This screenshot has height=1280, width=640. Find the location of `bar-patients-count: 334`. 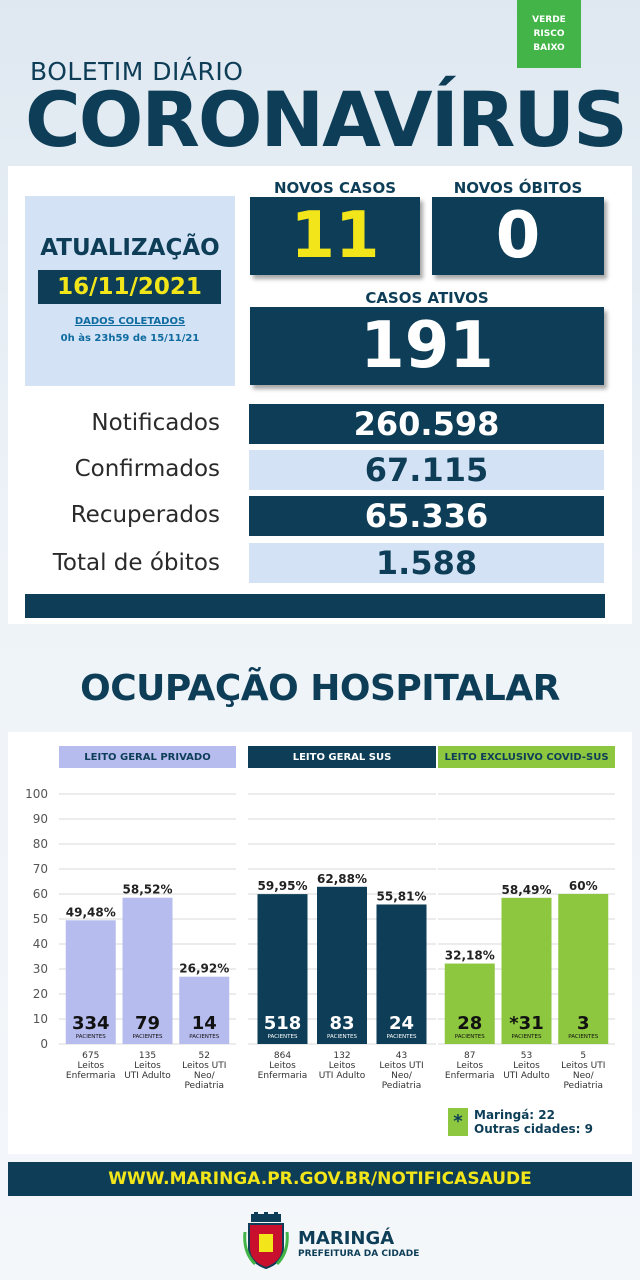

bar-patients-count: 334 is located at coordinates (91, 1023).